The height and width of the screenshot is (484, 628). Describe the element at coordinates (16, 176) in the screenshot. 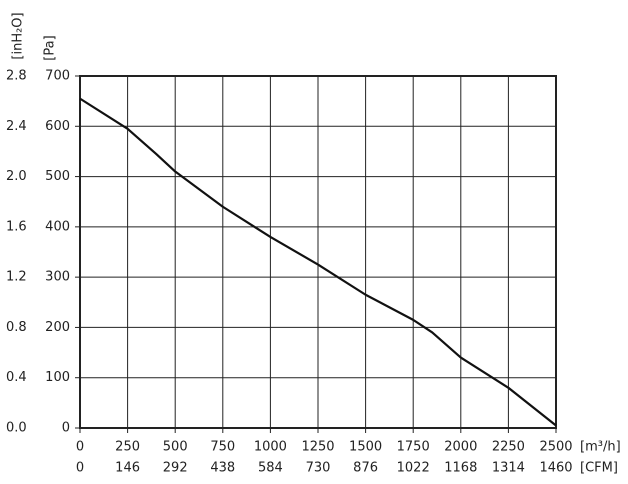

I see `y2-tick-label: 2.0` at that location.